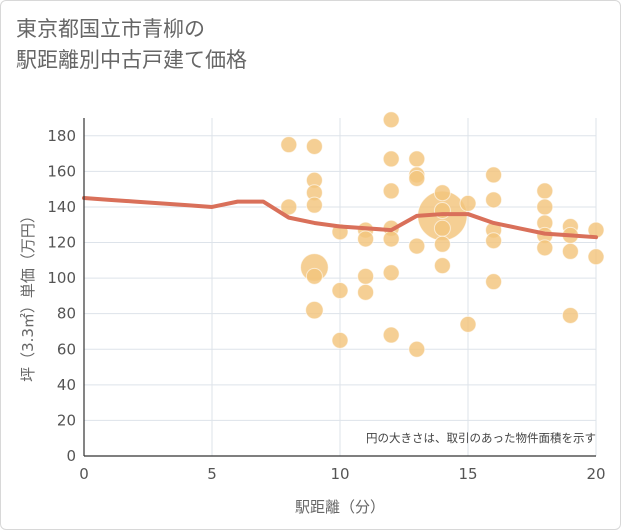 The width and height of the screenshot is (621, 530). Describe the element at coordinates (66, 420) in the screenshot. I see `y-tick-label: 20` at that location.